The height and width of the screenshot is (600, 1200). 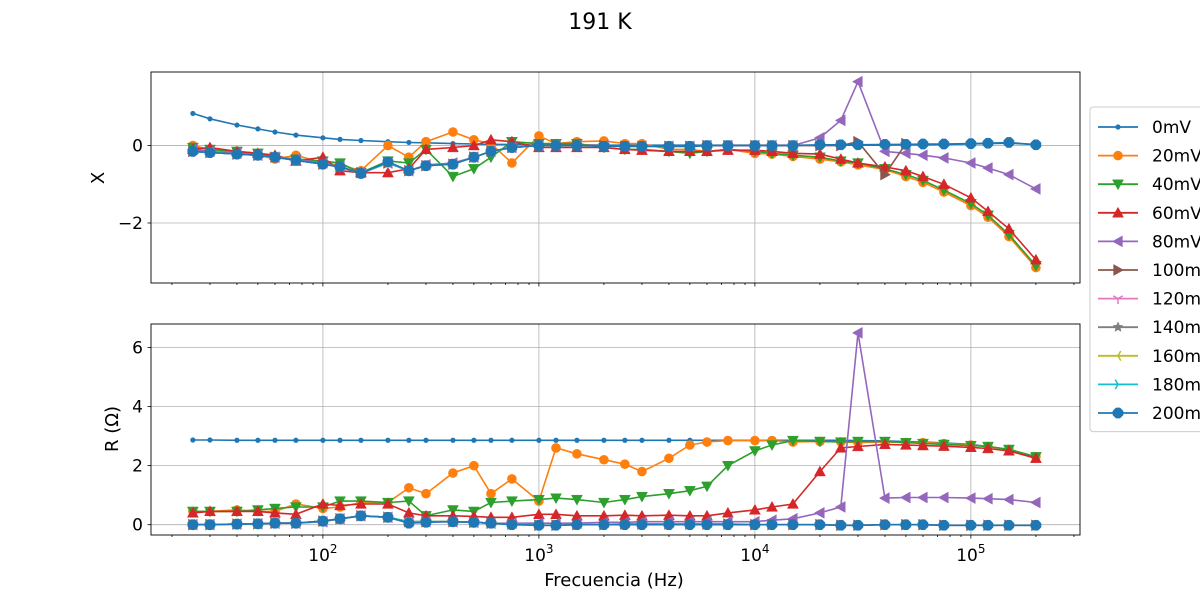 What do you see at coordinates (112, 429) in the screenshot?
I see `r-axis-ylabel: R (Ω)` at bounding box center [112, 429].